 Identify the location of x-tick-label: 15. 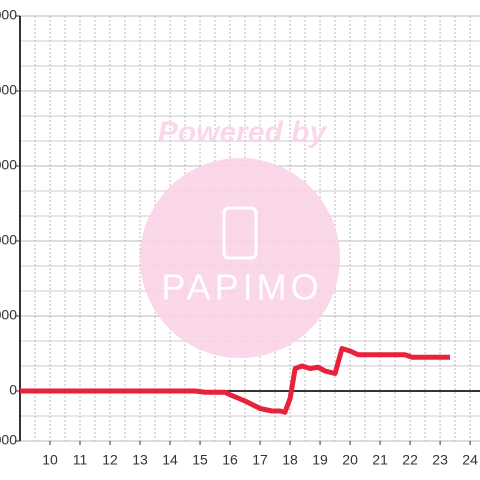
(200, 460).